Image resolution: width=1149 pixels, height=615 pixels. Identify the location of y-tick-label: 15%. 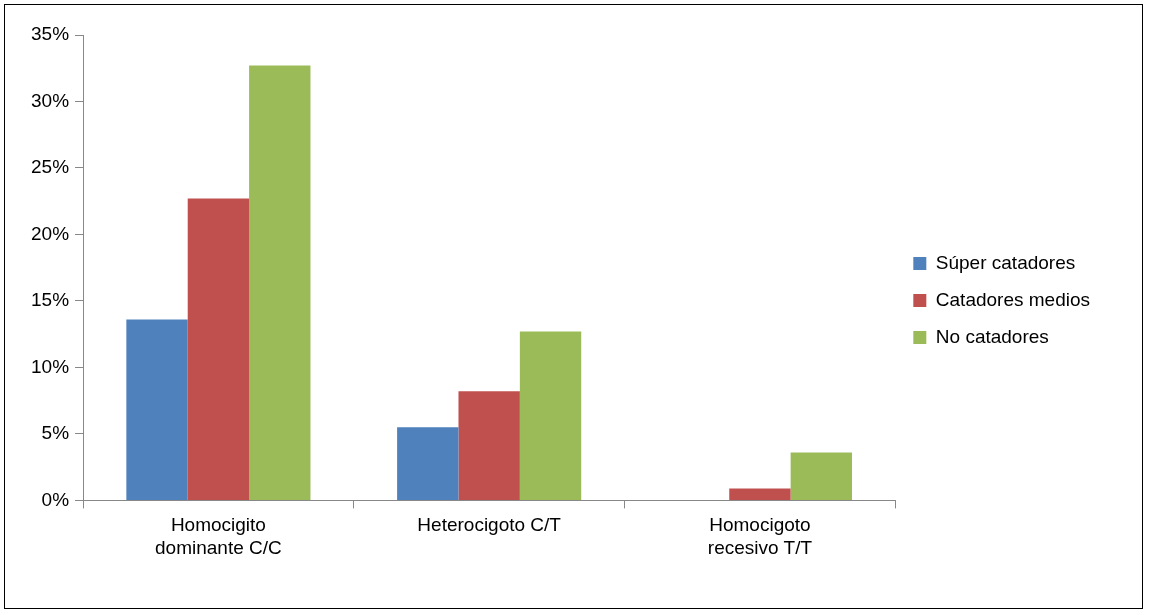
(50, 300).